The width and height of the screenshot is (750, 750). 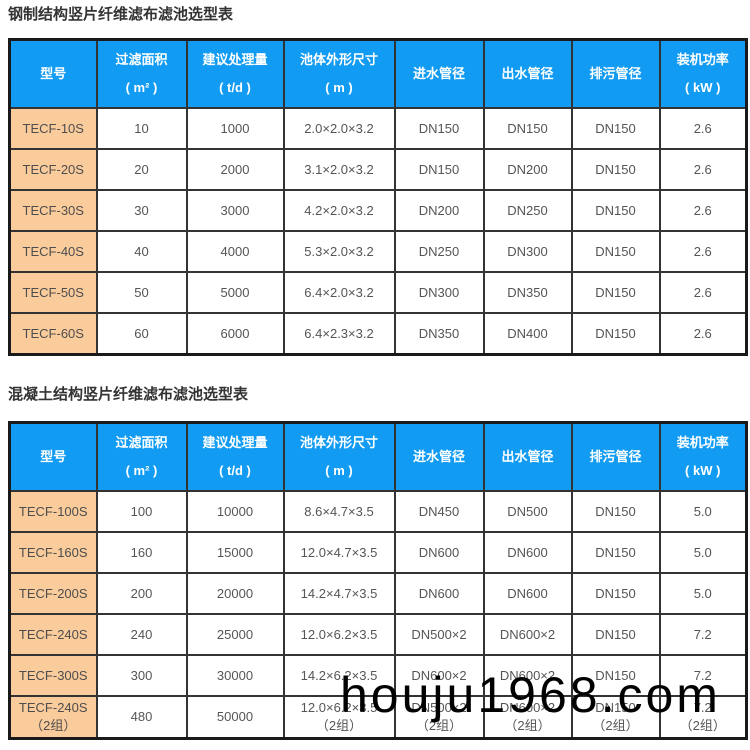 What do you see at coordinates (53, 169) in the screenshot?
I see `model-cell: TECF-20S` at bounding box center [53, 169].